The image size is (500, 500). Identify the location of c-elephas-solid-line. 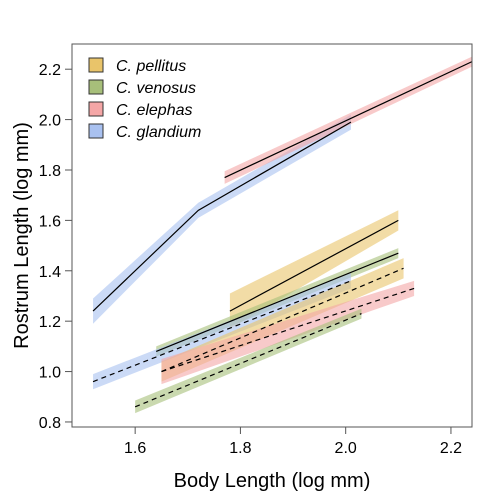
(348, 120).